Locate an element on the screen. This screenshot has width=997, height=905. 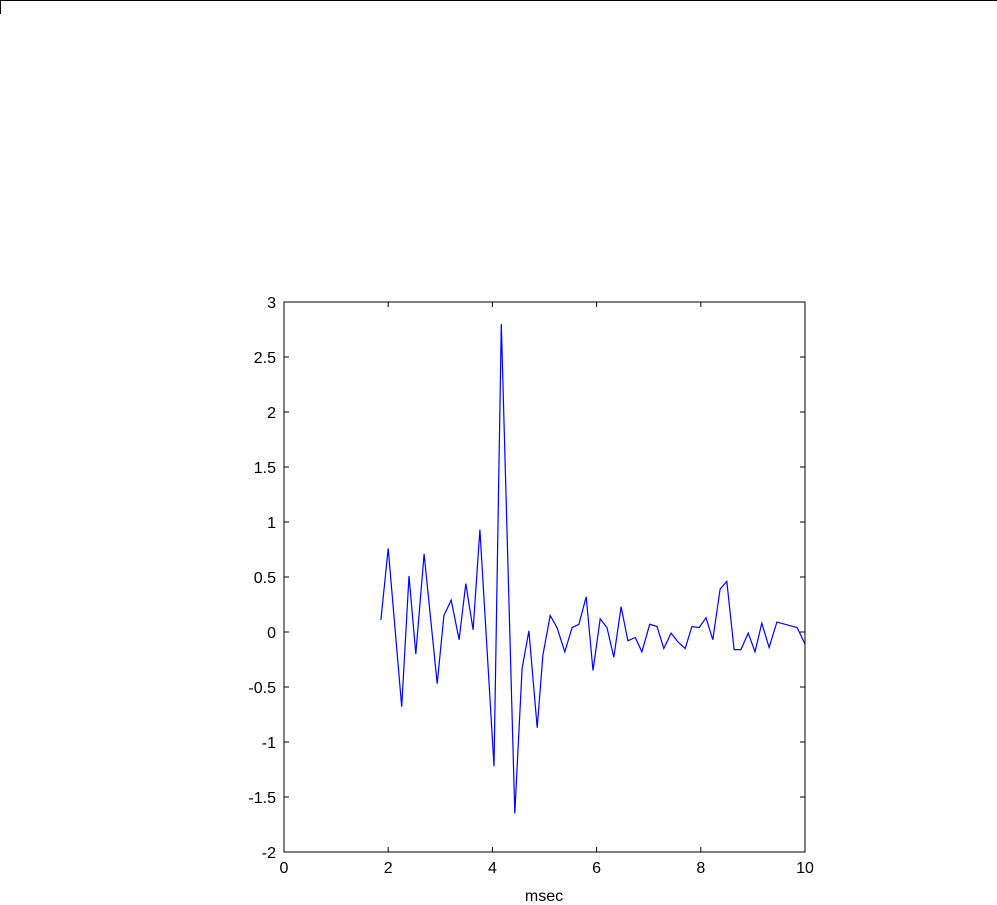
x-axis-label: msec is located at coordinates (544, 896).